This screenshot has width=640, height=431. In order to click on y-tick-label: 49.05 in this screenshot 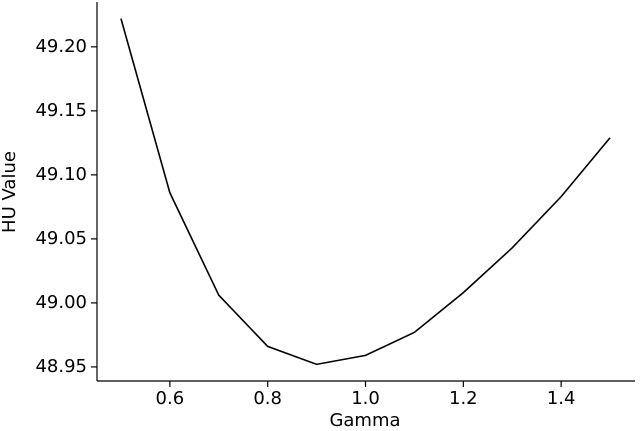, I will do `click(61, 238)`.